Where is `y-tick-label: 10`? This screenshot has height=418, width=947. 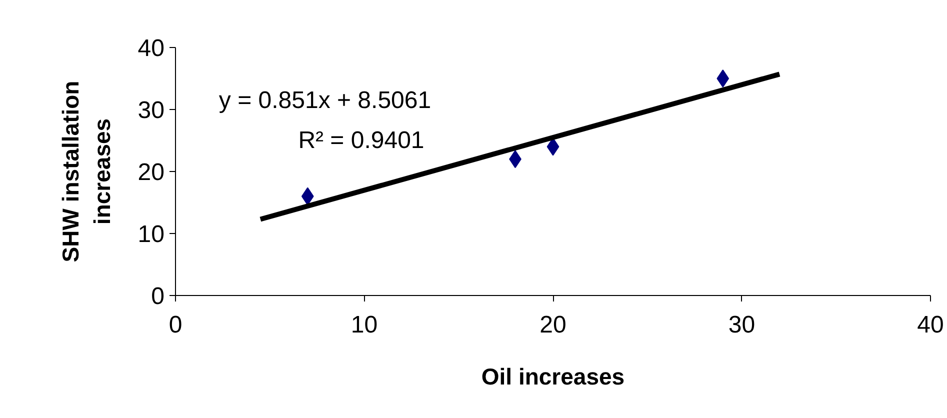
y-tick-label: 10 is located at coordinates (151, 234).